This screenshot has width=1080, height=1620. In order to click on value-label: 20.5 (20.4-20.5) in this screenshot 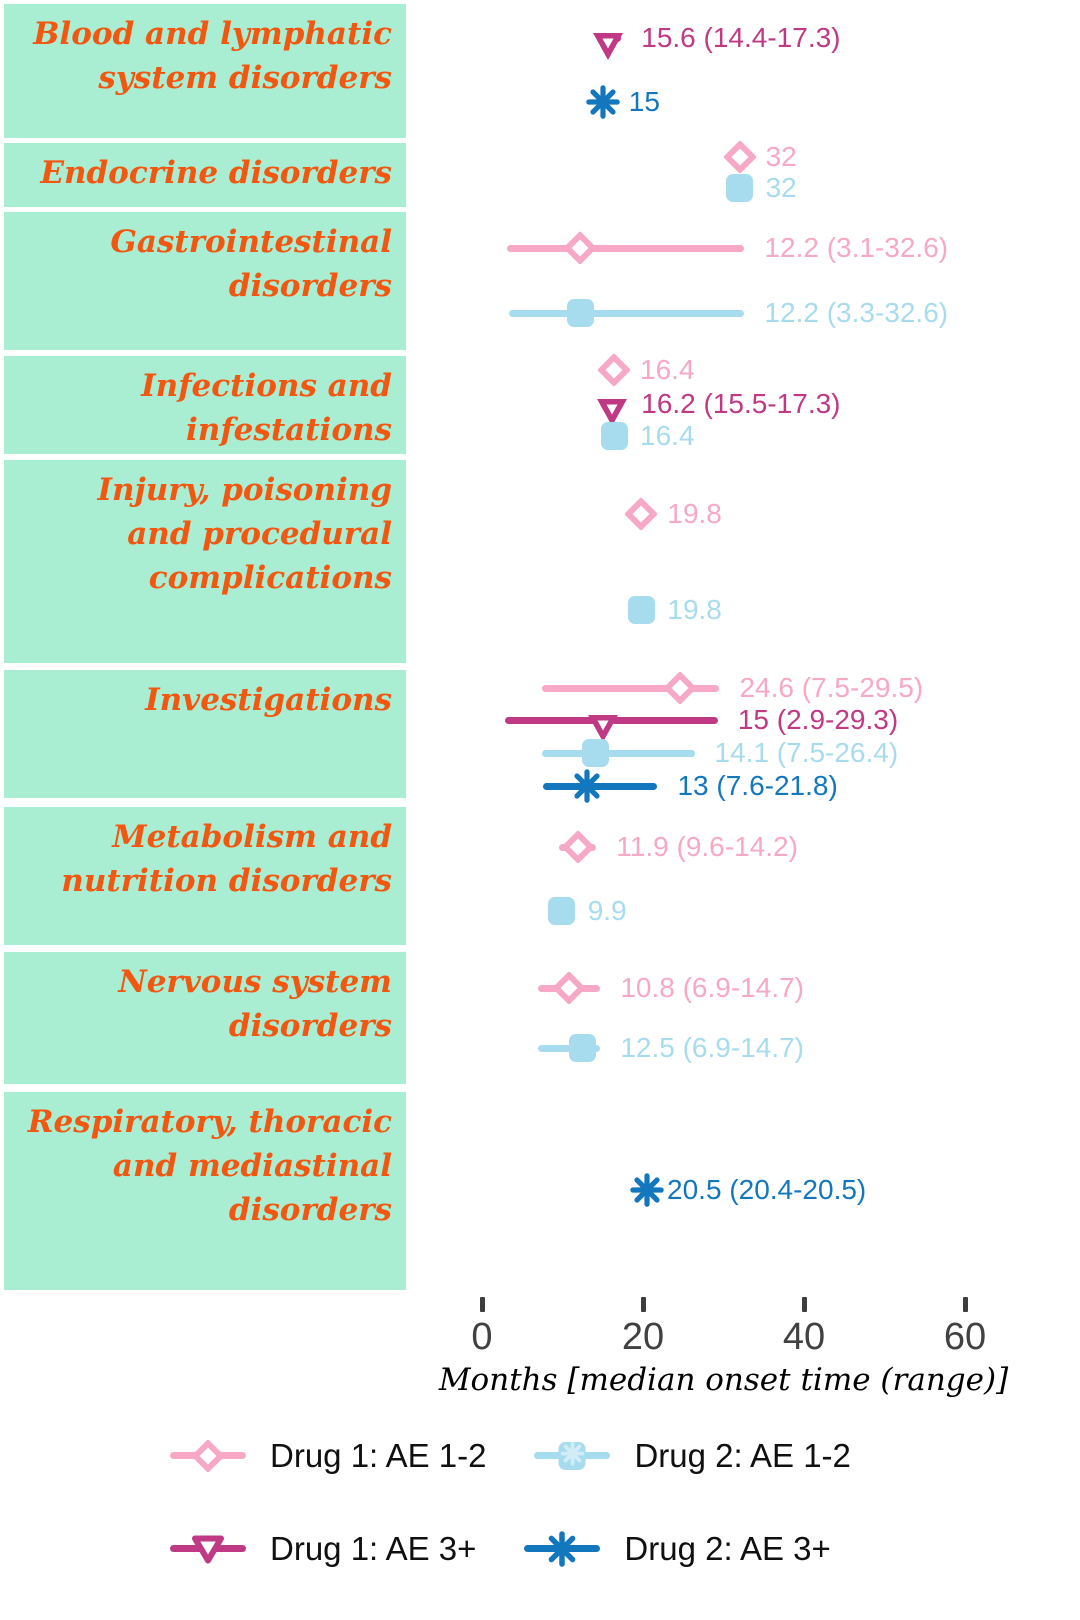, I will do `click(767, 1189)`.